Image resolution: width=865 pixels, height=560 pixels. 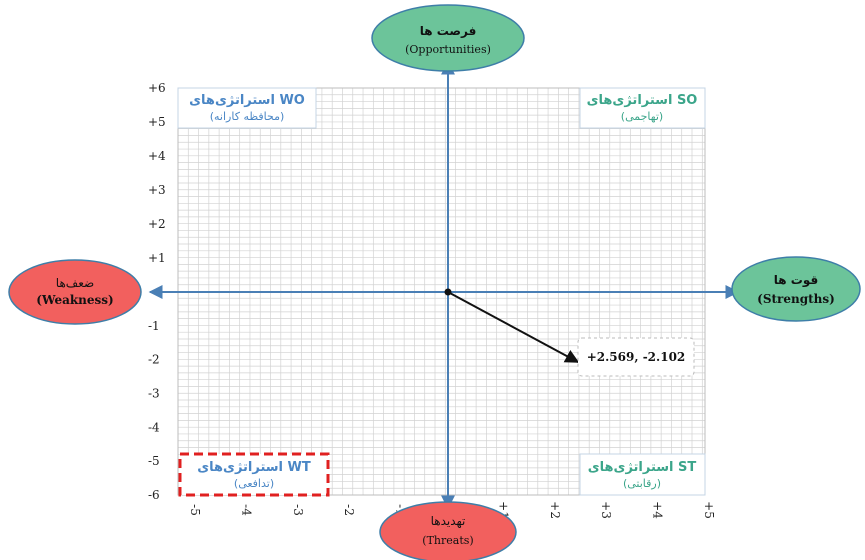 What do you see at coordinates (606, 510) in the screenshot?
I see `x-tick-label: +3` at bounding box center [606, 510].